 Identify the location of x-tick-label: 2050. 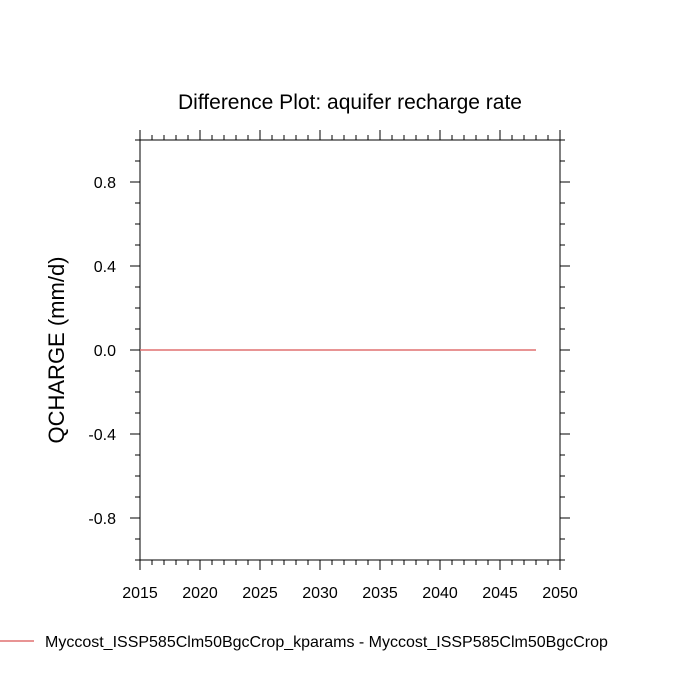
(560, 593).